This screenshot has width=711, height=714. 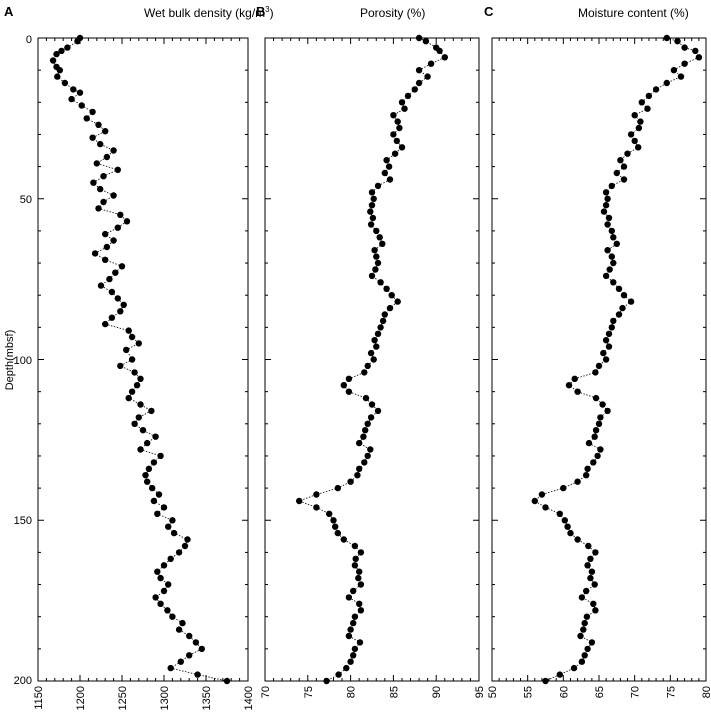 What do you see at coordinates (39, 698) in the screenshot?
I see `x-tick-label: 1150` at bounding box center [39, 698].